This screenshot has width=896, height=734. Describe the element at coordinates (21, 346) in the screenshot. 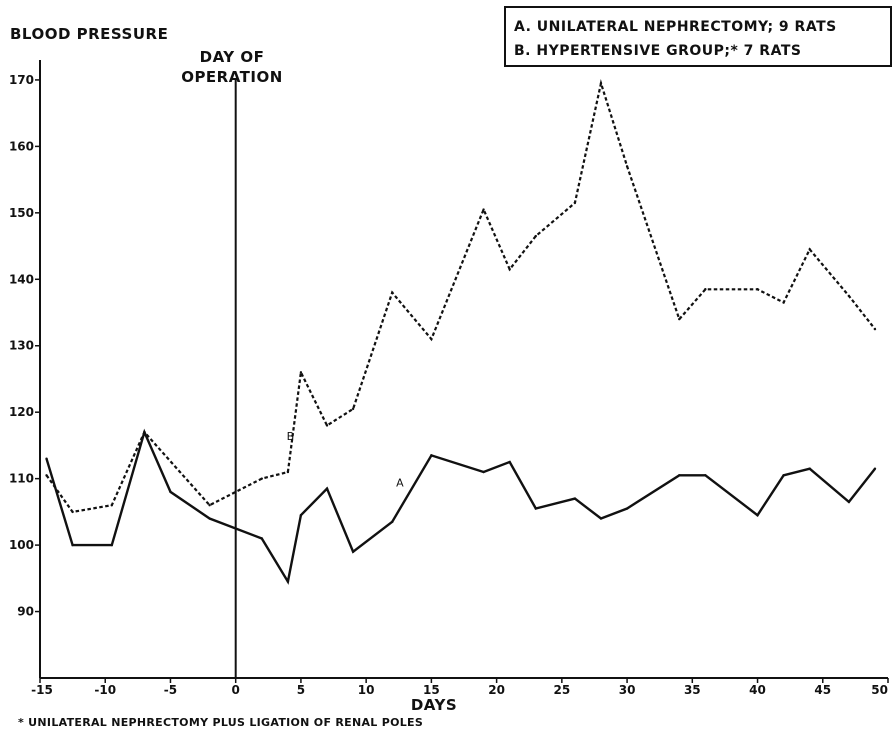

I see `y-tick-label: 130` at that location.